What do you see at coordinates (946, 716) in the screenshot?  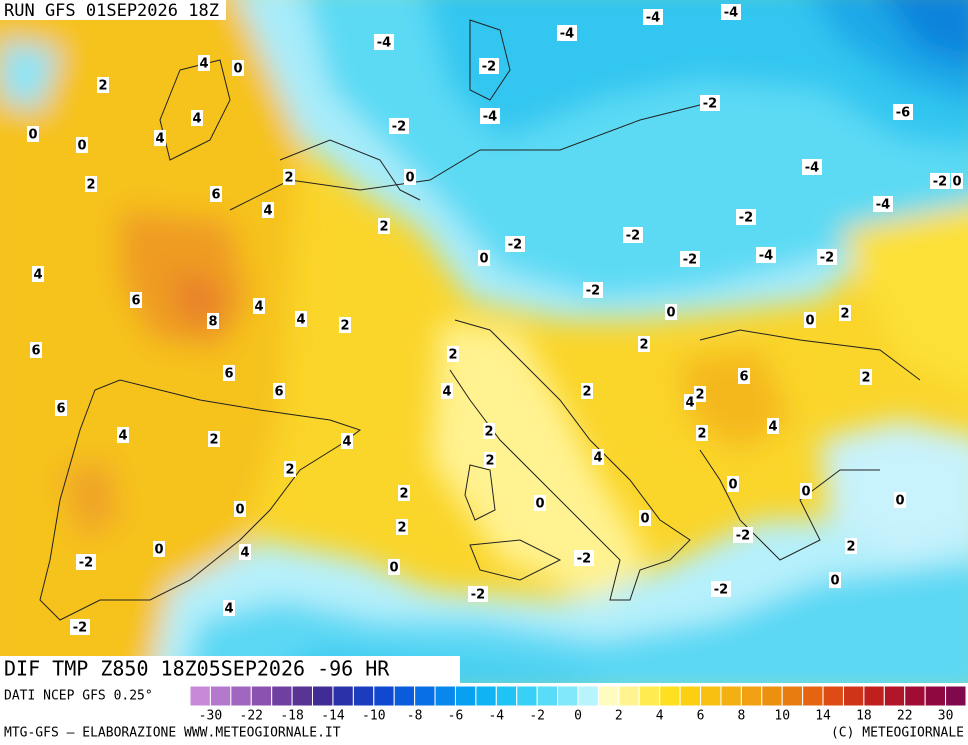 I see `colorbar-label: 30` at bounding box center [946, 716].